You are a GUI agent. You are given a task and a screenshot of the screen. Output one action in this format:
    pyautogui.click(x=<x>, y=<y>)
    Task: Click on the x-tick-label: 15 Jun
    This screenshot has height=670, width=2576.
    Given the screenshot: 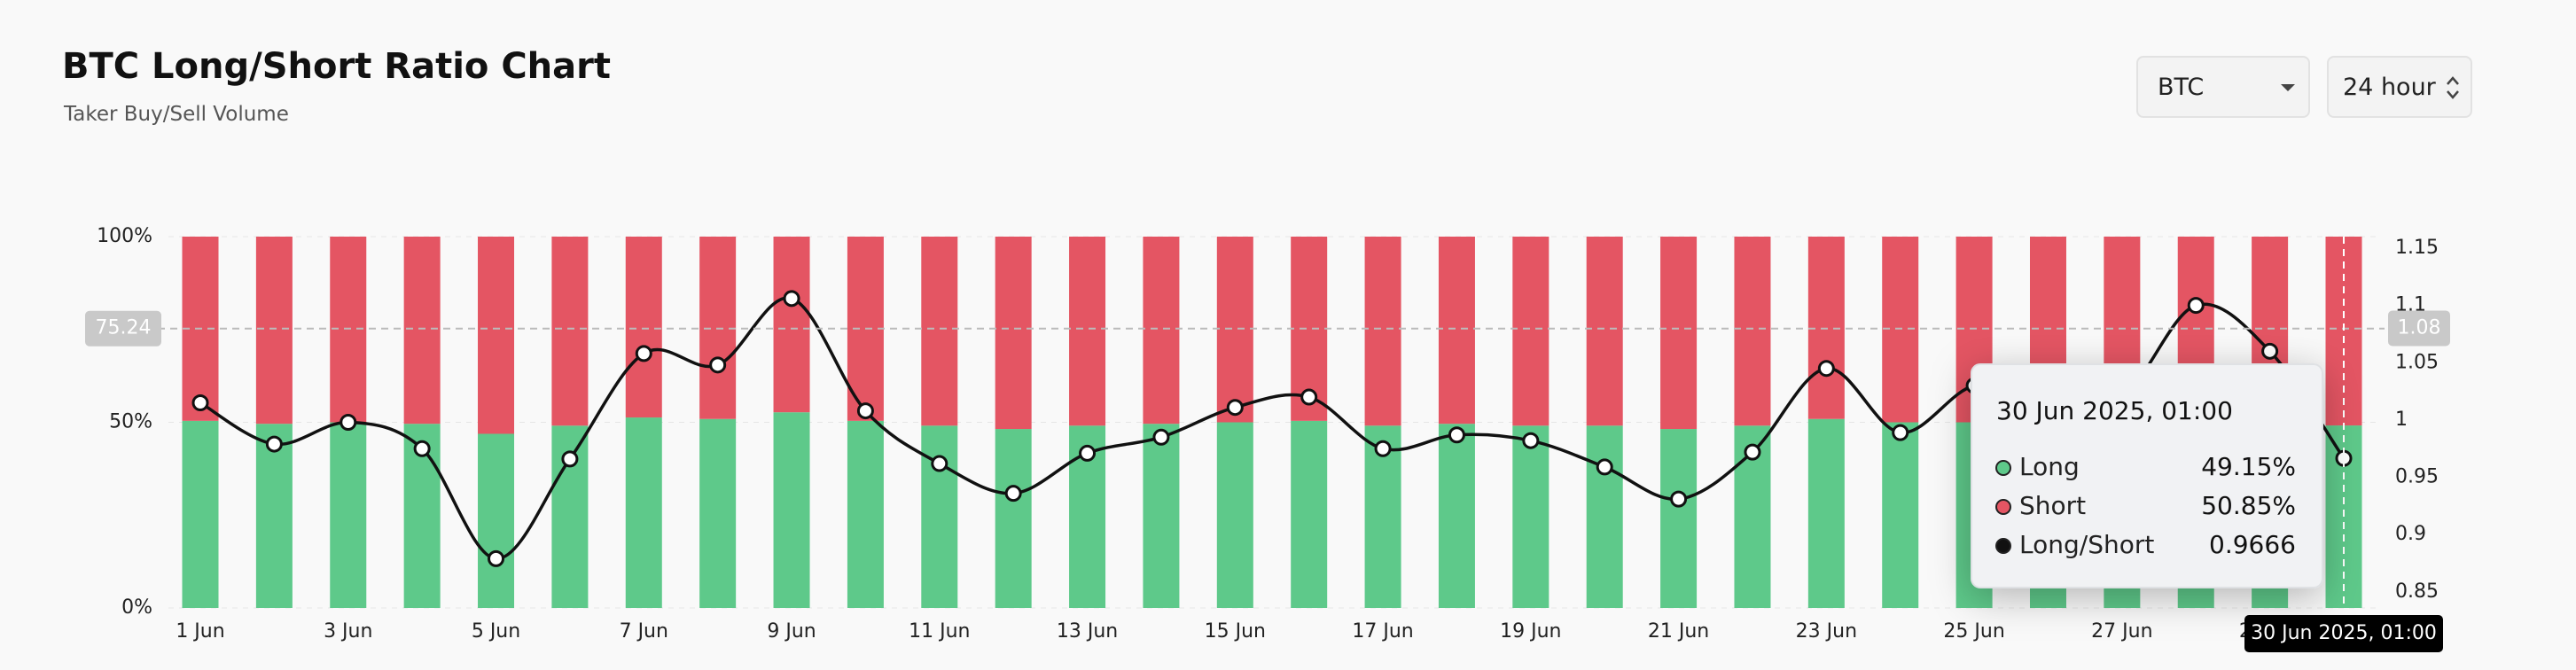 What is the action you would take?
    pyautogui.click(x=1235, y=631)
    